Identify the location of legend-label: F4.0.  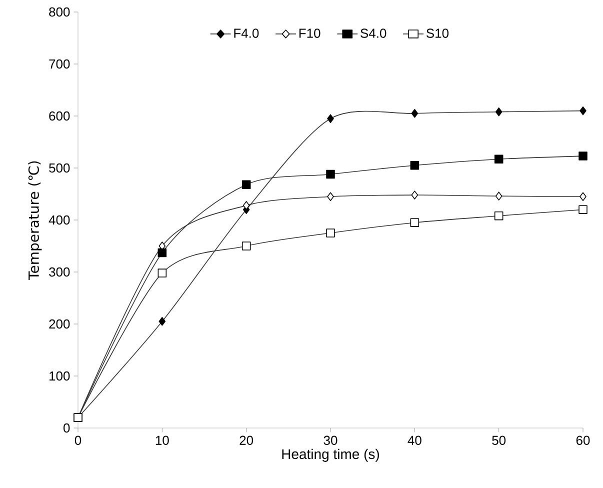
(246, 33).